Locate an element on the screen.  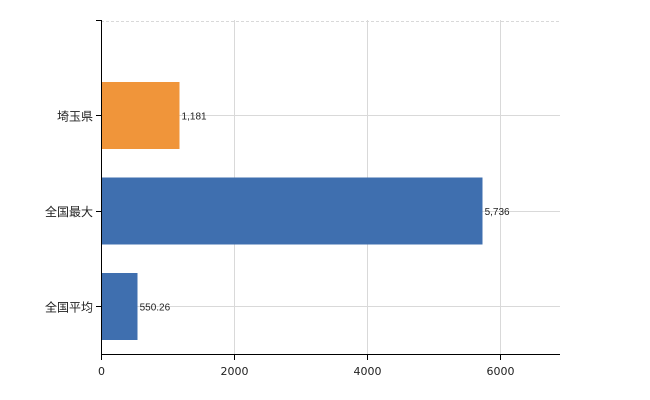
y-tick-label-3: 全国平均 is located at coordinates (69, 306).